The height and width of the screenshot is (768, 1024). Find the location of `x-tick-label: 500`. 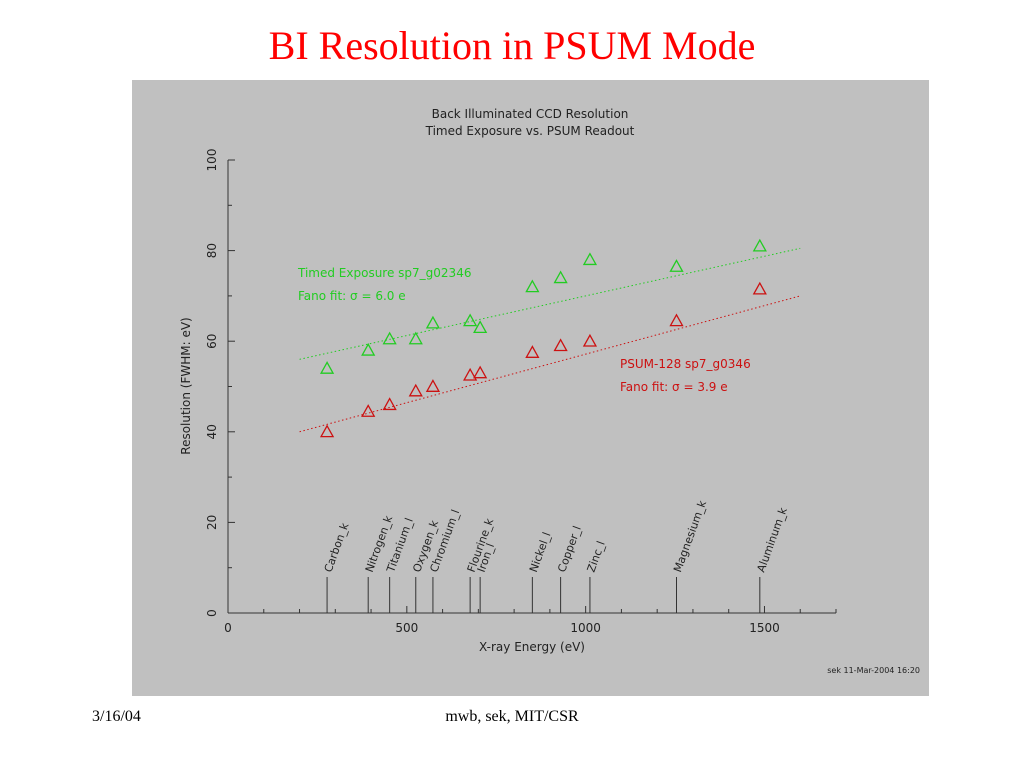

x-tick-label: 500 is located at coordinates (406, 628).